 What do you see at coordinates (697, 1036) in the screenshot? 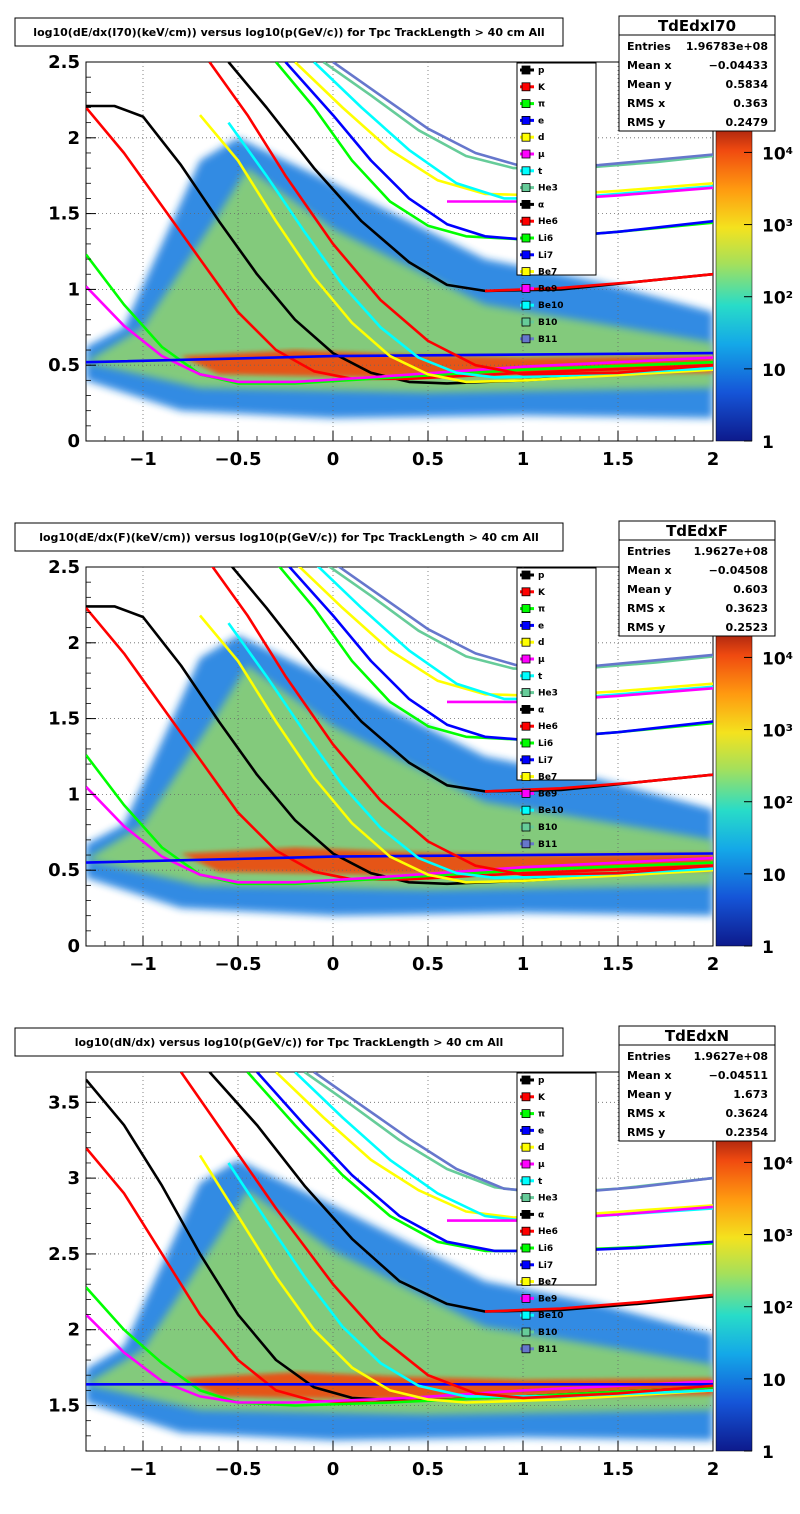
I see `stats-title: TdEdxN` at bounding box center [697, 1036].